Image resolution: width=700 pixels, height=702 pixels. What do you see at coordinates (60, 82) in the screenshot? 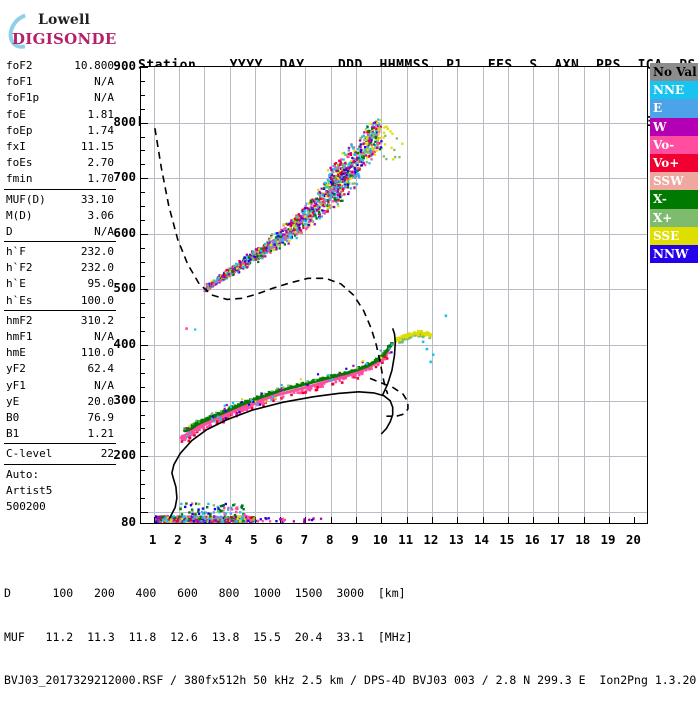
I see `param-row-fof1: foF1 N/A` at bounding box center [60, 82].